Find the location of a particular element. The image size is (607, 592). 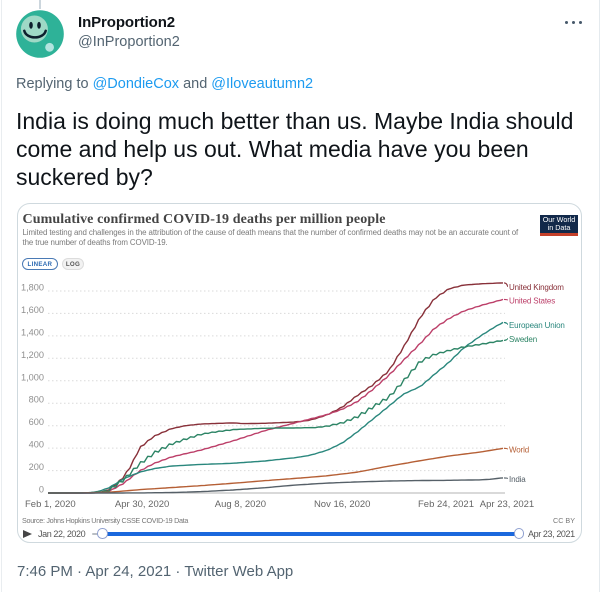

svg-text: World is located at coordinates (519, 449).